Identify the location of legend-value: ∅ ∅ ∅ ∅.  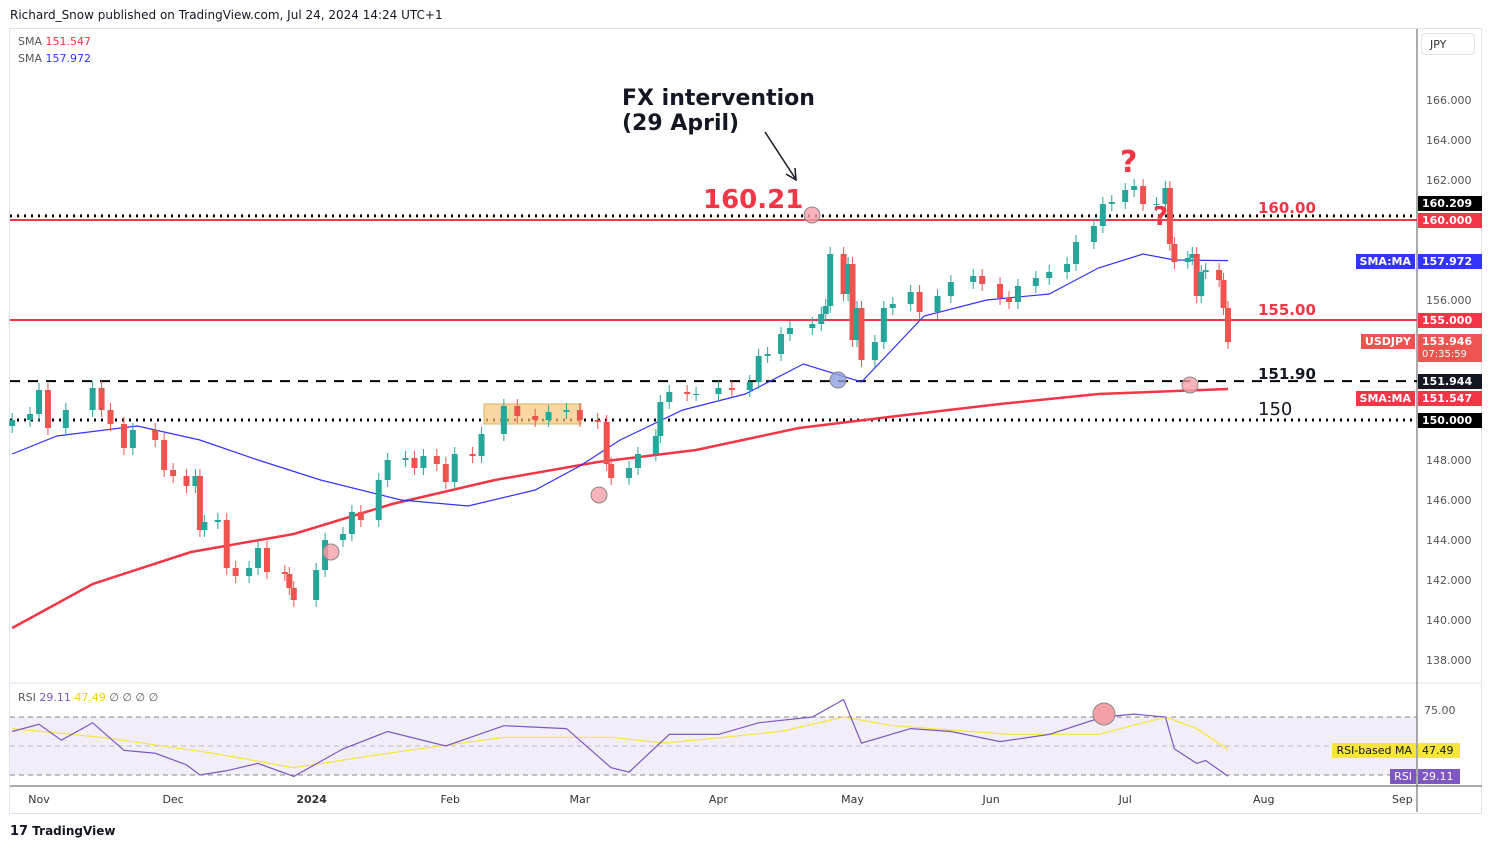
(134, 697).